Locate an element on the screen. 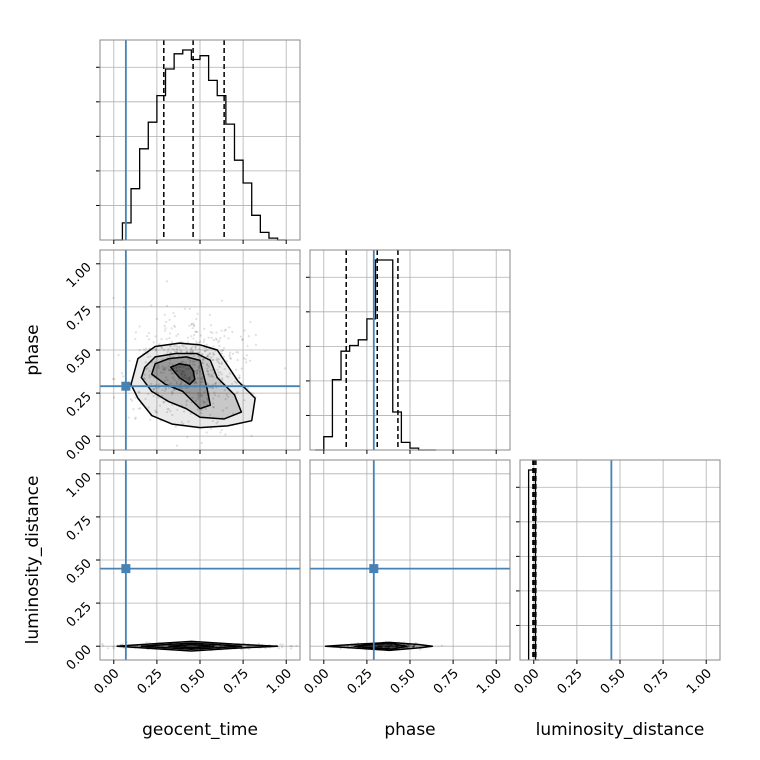 Image resolution: width=760 pixels, height=760 pixels. histogram-geocent_time is located at coordinates (200, 145).